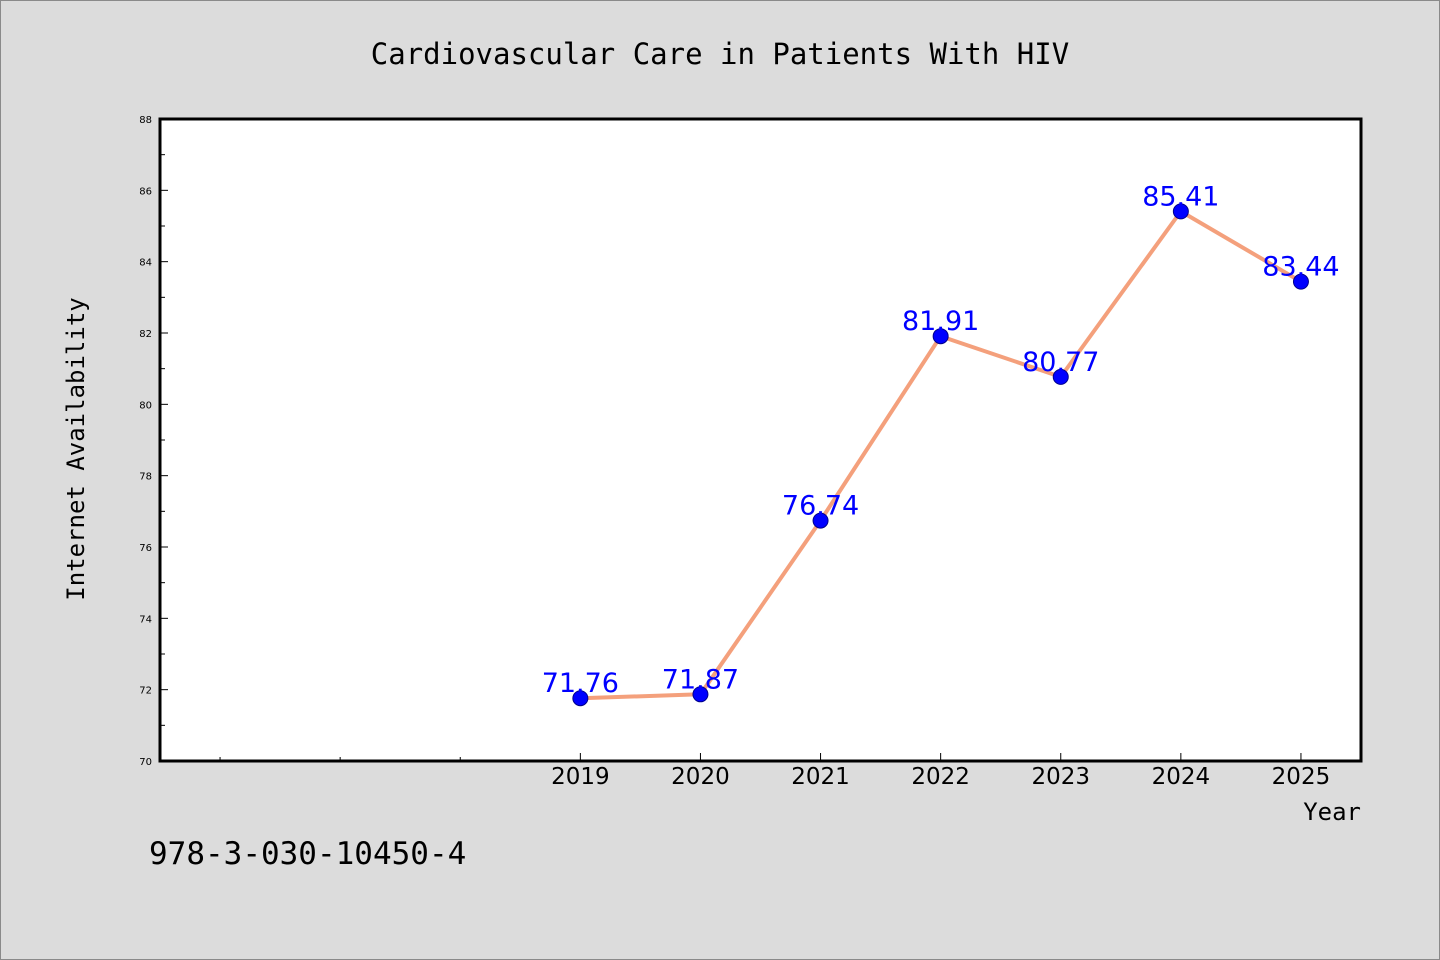 Image resolution: width=1440 pixels, height=960 pixels. What do you see at coordinates (940, 321) in the screenshot?
I see `data-label: 81.91` at bounding box center [940, 321].